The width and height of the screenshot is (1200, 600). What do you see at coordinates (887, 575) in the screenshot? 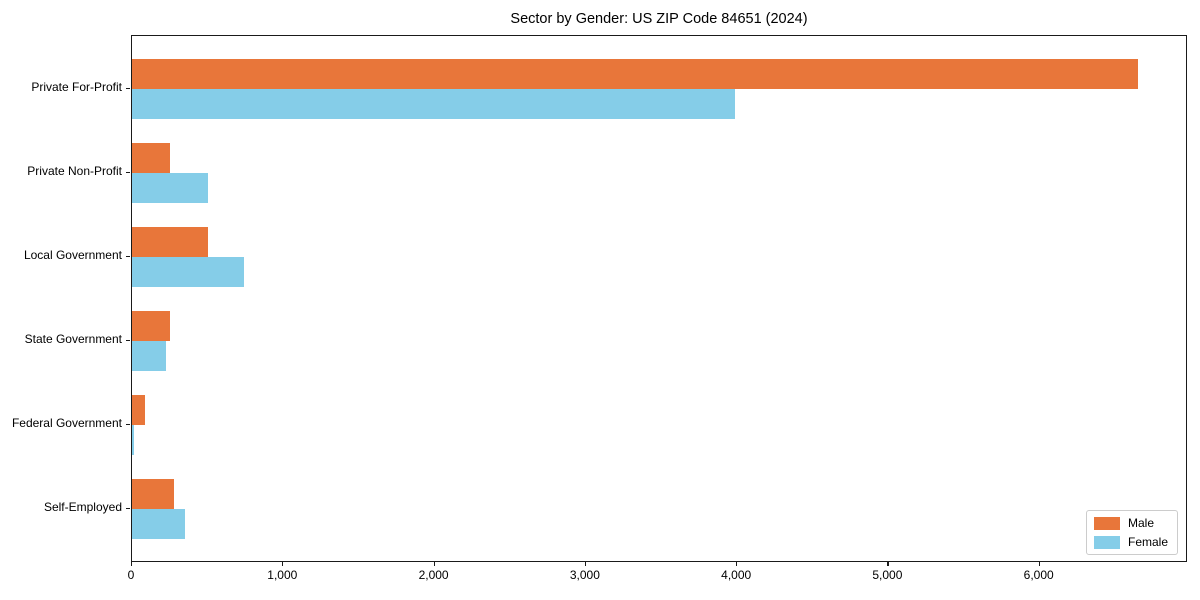
I see `x-tick-label: 5,000` at bounding box center [887, 575].